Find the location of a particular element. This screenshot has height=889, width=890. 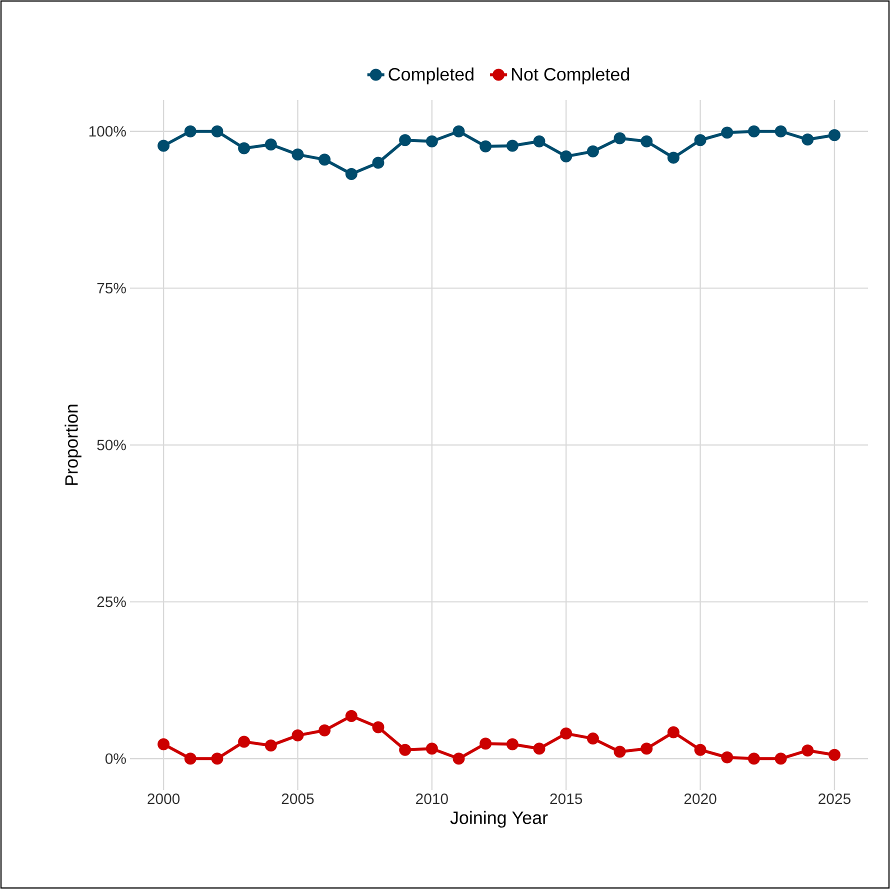

y-tick-label: 0% is located at coordinates (115, 758).